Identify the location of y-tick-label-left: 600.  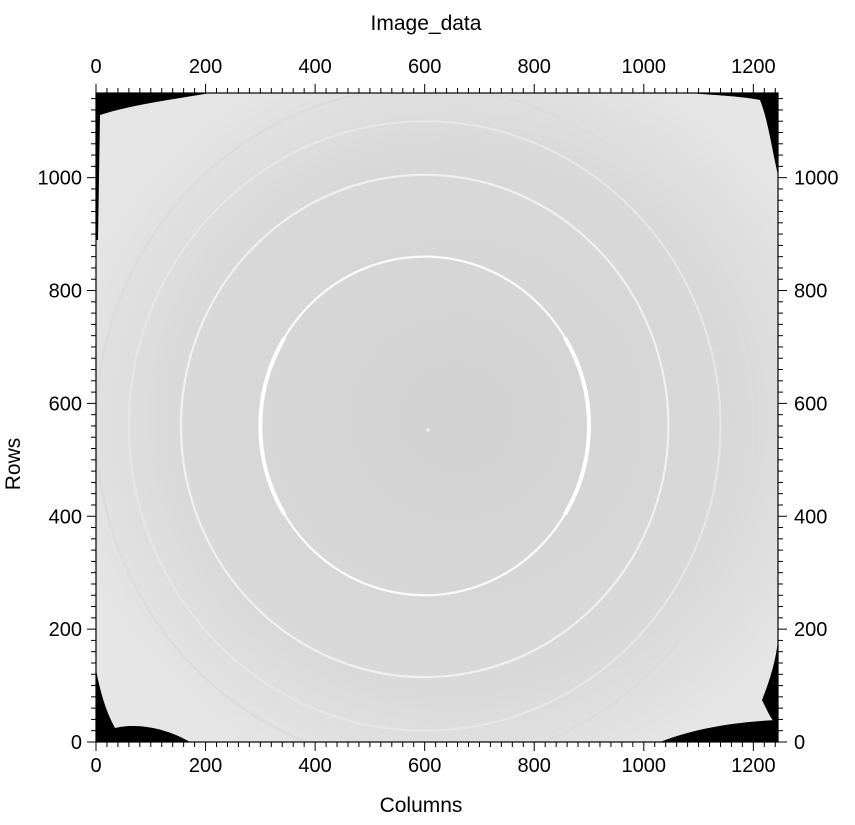
(65, 404).